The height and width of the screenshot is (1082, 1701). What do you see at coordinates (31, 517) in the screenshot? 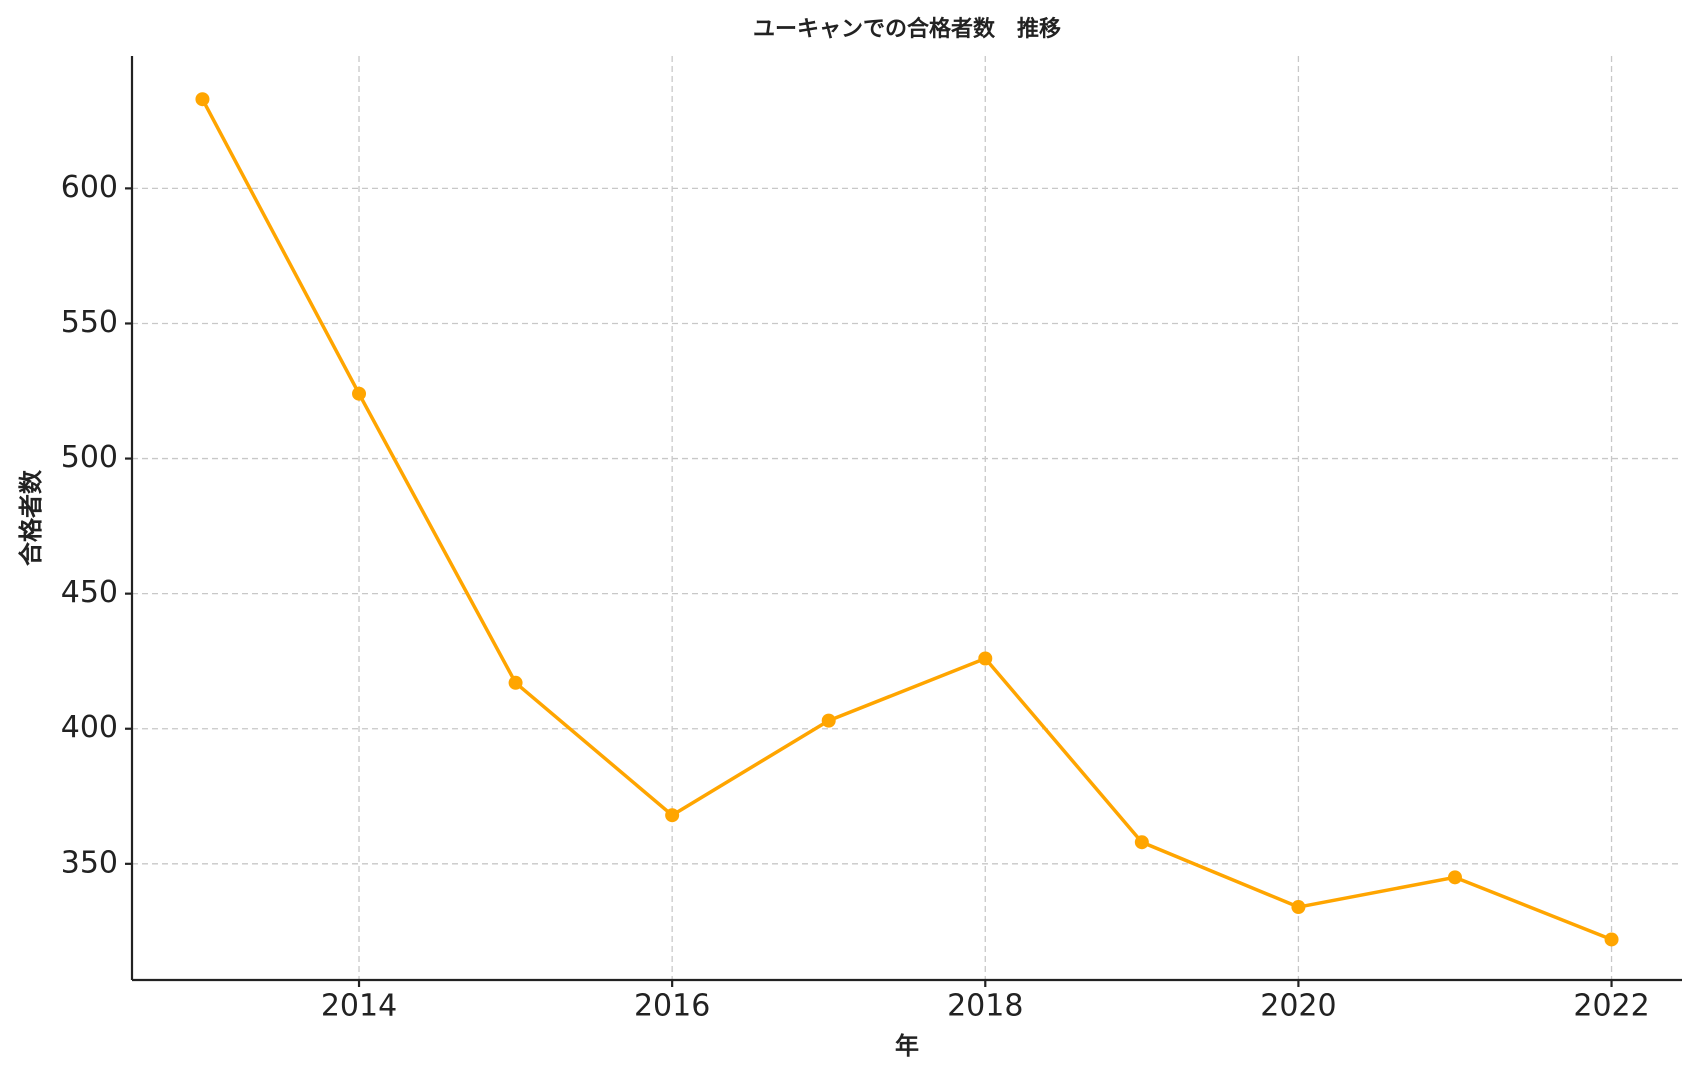
I see `y-axis-label: 合格者数` at bounding box center [31, 517].